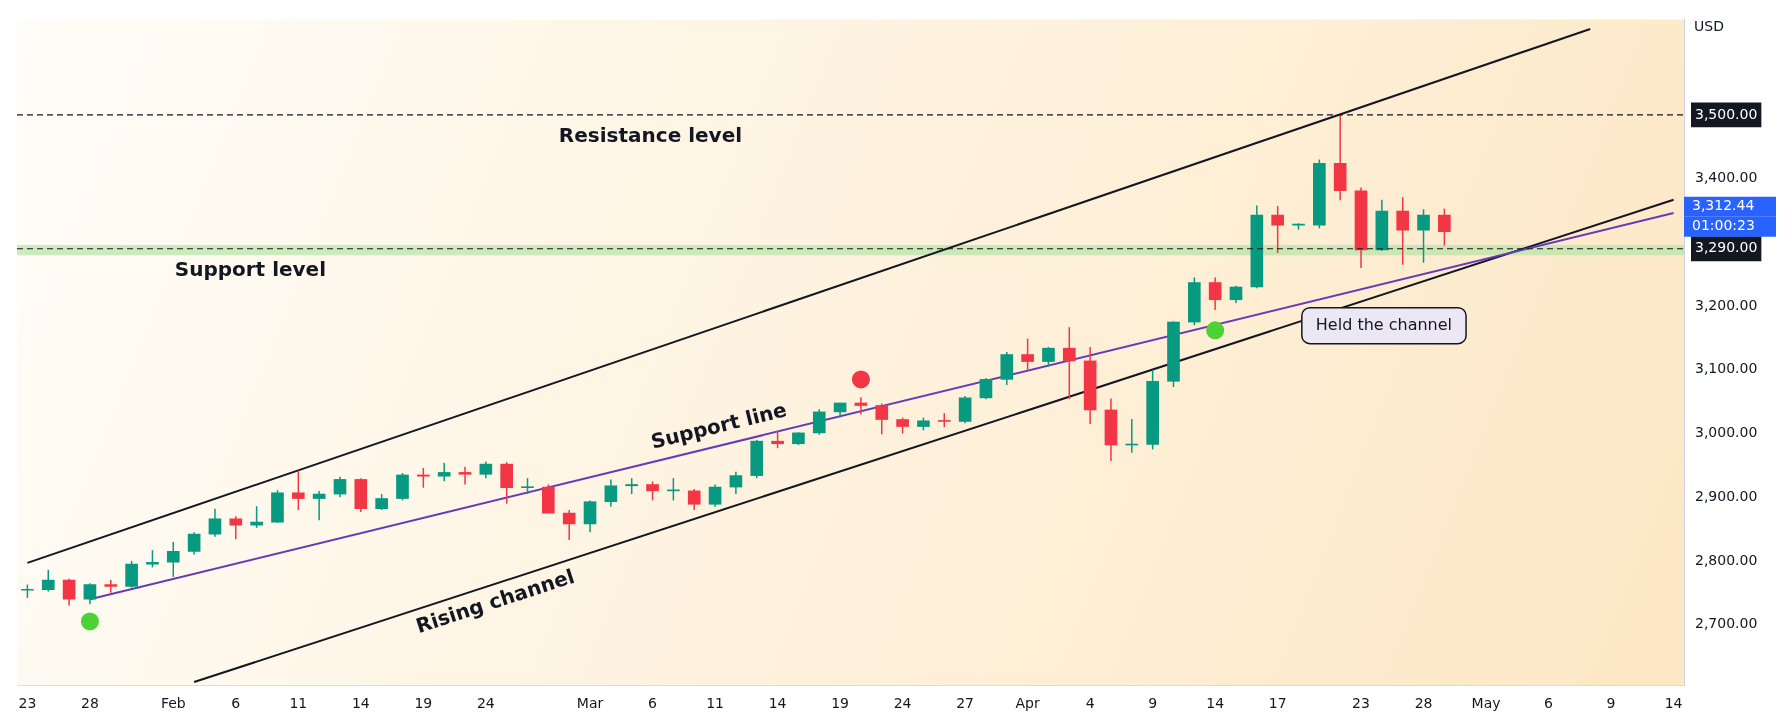  I want to click on x-tick-label: May, so click(1486, 703).